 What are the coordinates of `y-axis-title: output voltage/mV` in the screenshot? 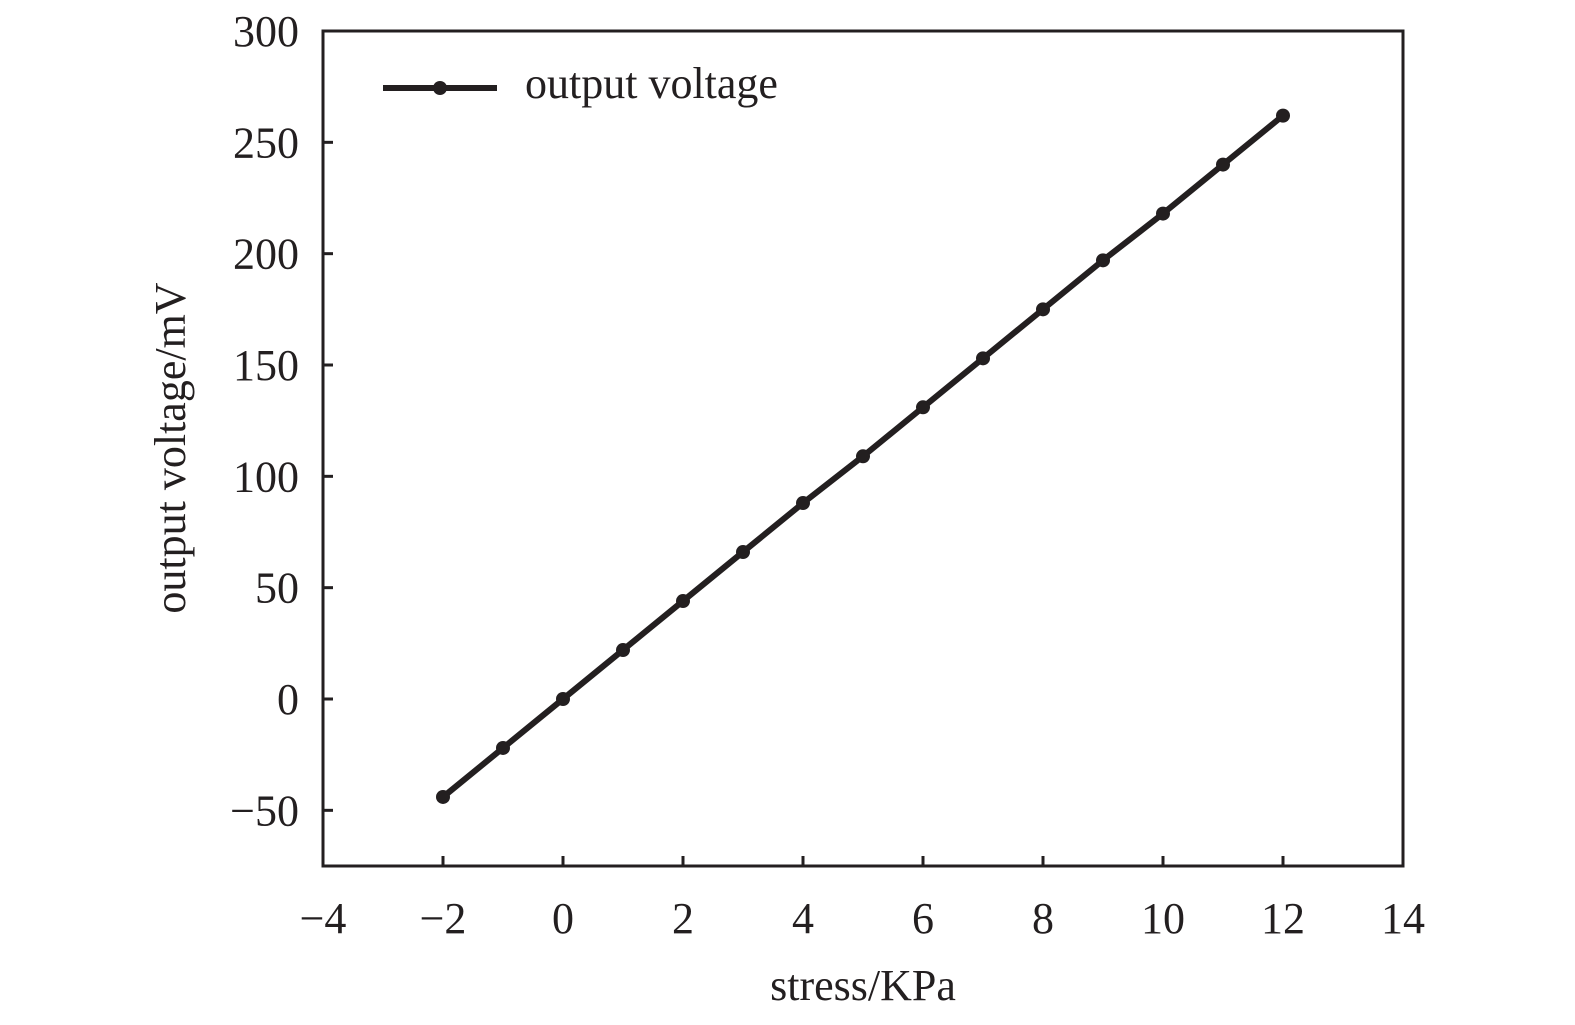 It's located at (170, 447).